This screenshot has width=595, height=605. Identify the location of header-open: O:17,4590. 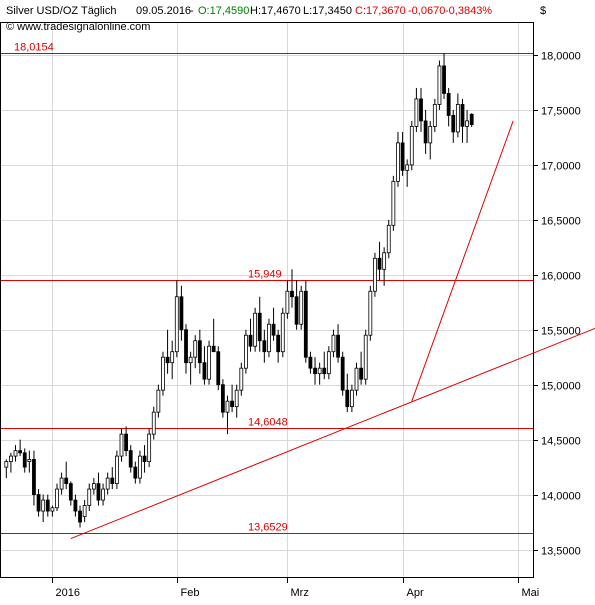
(223, 11).